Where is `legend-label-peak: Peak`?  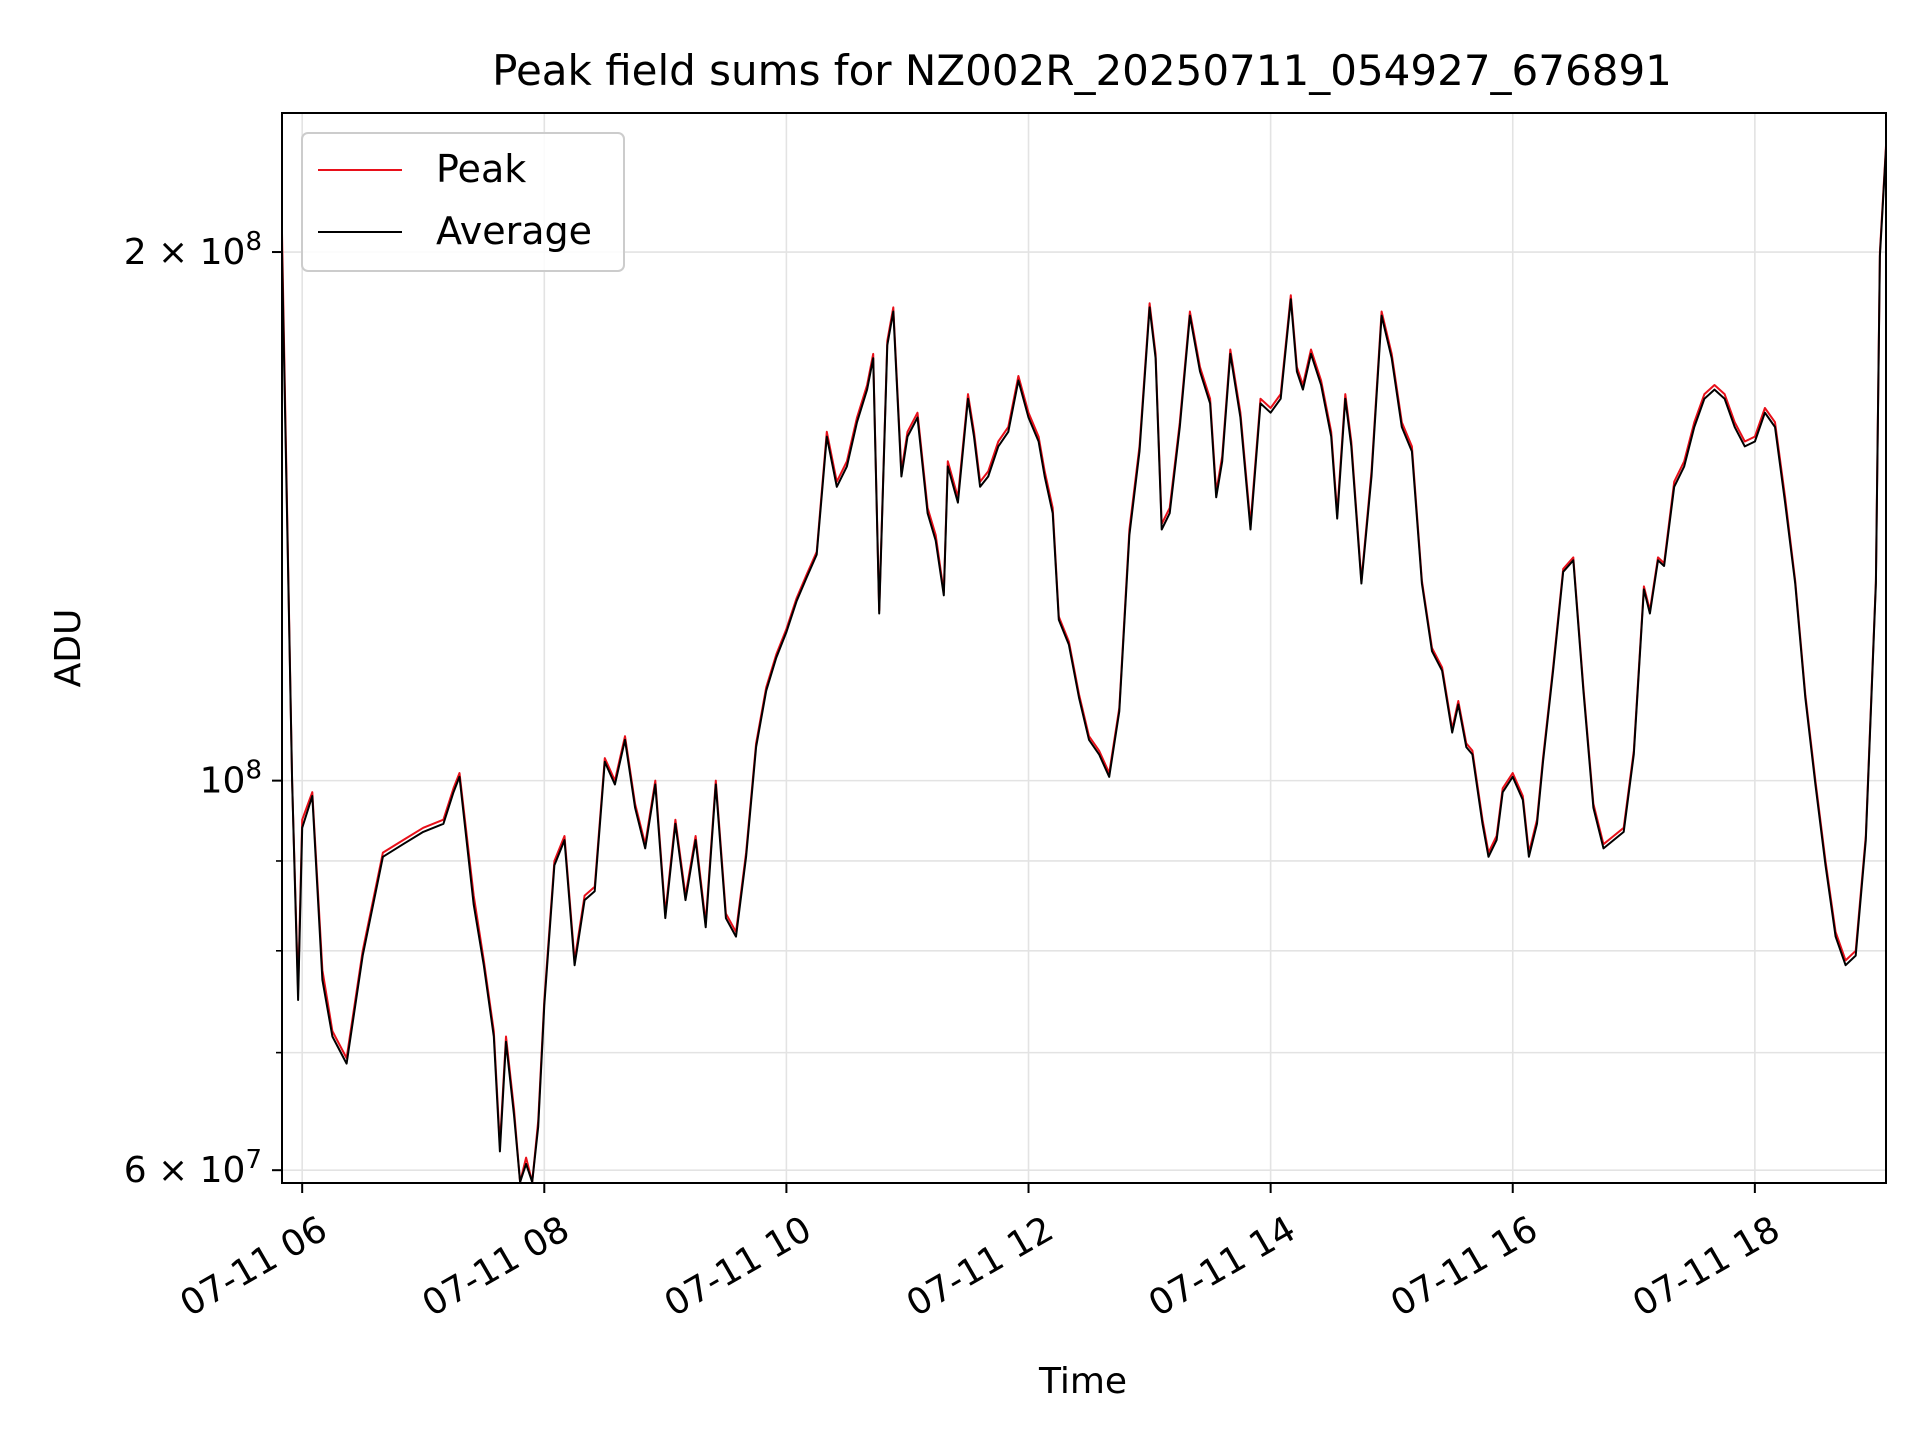
legend-label-peak: Peak is located at coordinates (481, 169).